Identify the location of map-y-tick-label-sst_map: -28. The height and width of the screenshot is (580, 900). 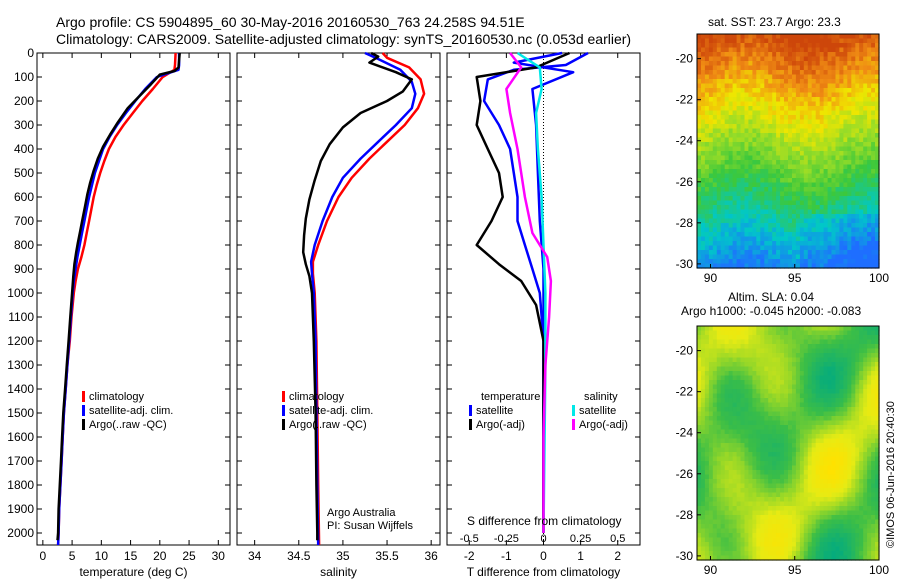
(685, 223).